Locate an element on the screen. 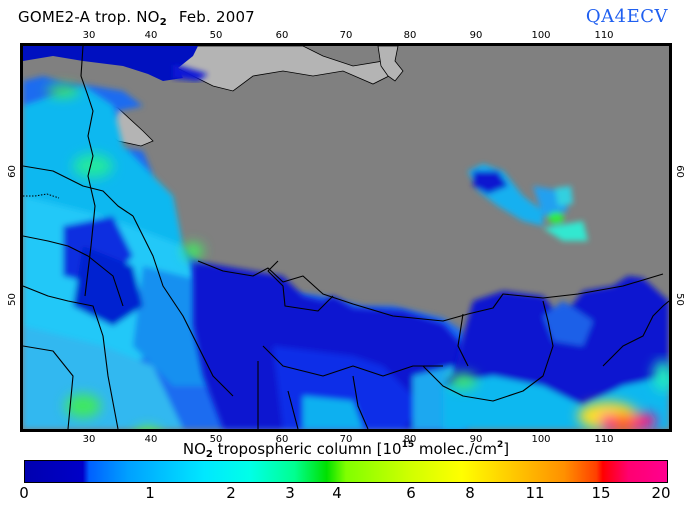  colorbar is located at coordinates (346, 471).